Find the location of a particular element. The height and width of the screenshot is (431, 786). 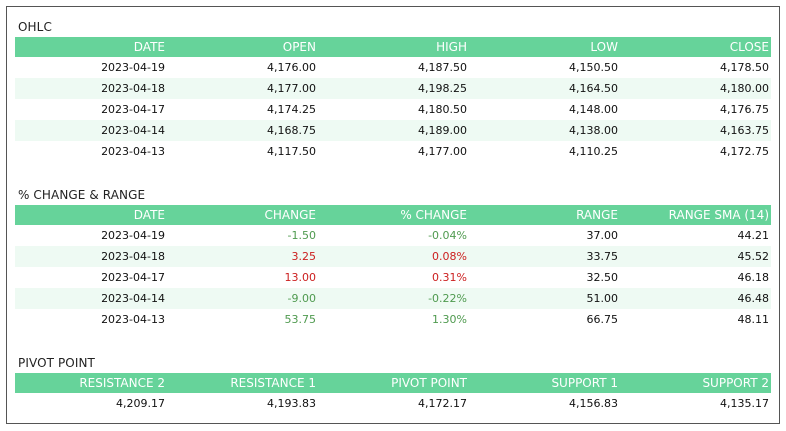

pivot-title: PIVOT POINT is located at coordinates (56, 363).